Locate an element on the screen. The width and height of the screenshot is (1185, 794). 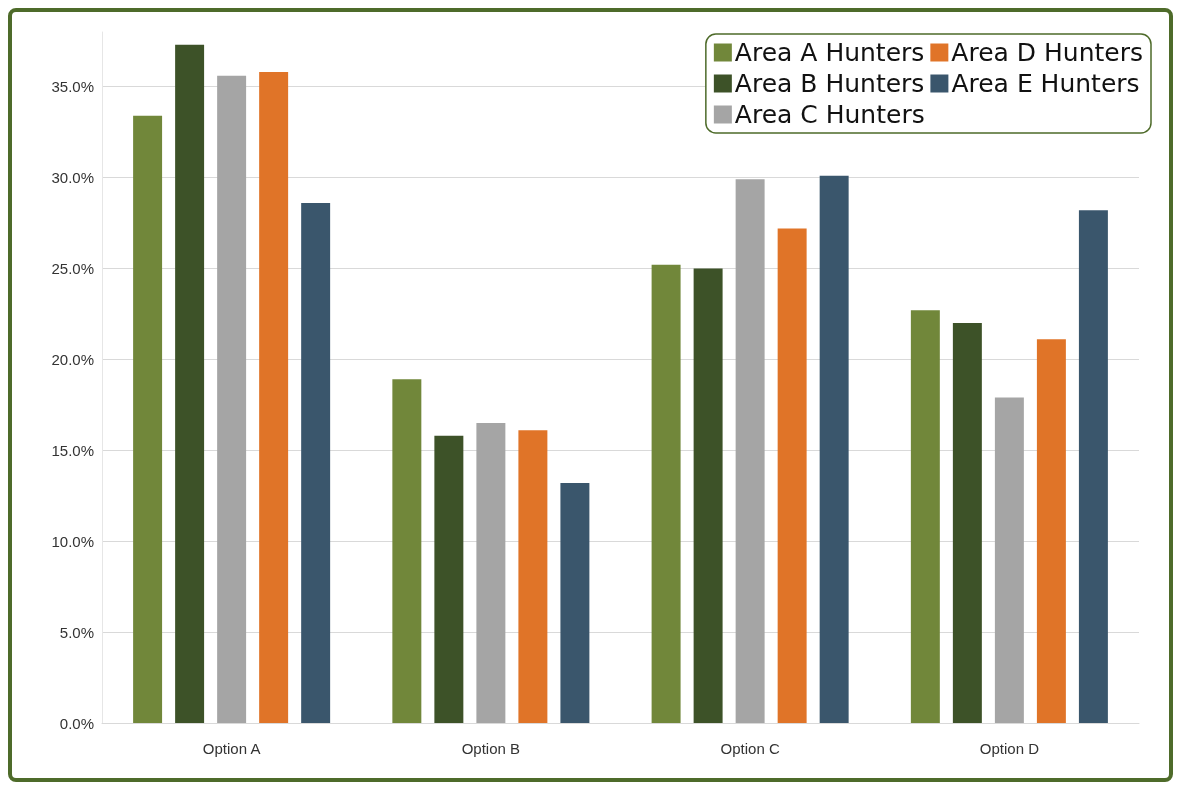
y-tick-label: 25.0% is located at coordinates (72, 268).